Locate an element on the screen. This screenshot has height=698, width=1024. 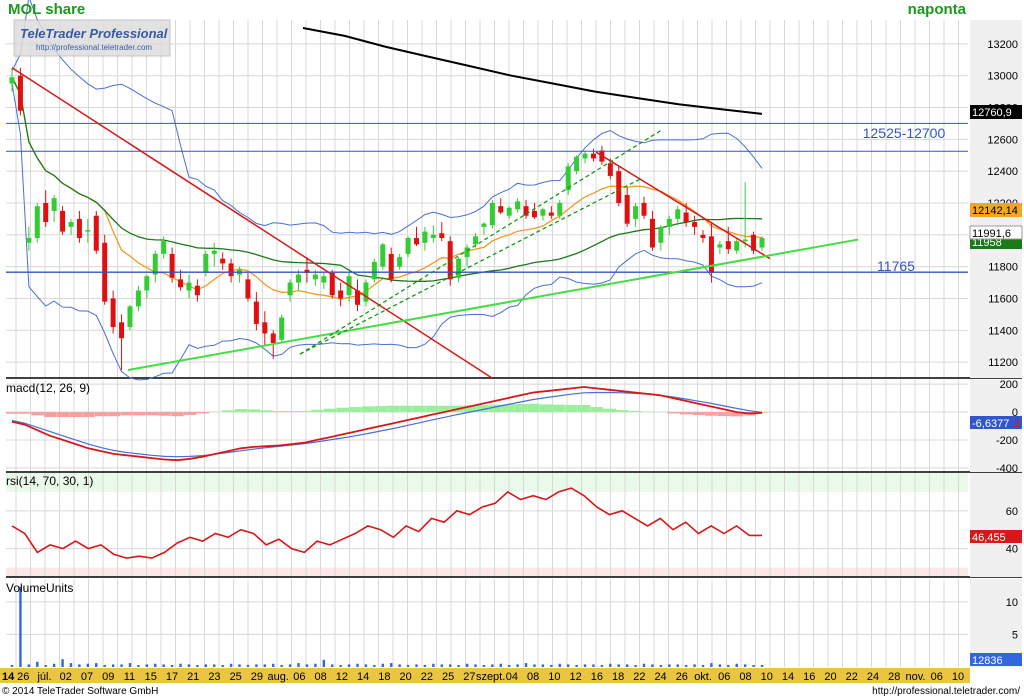
macd-tick-label: 200 is located at coordinates (1009, 385).